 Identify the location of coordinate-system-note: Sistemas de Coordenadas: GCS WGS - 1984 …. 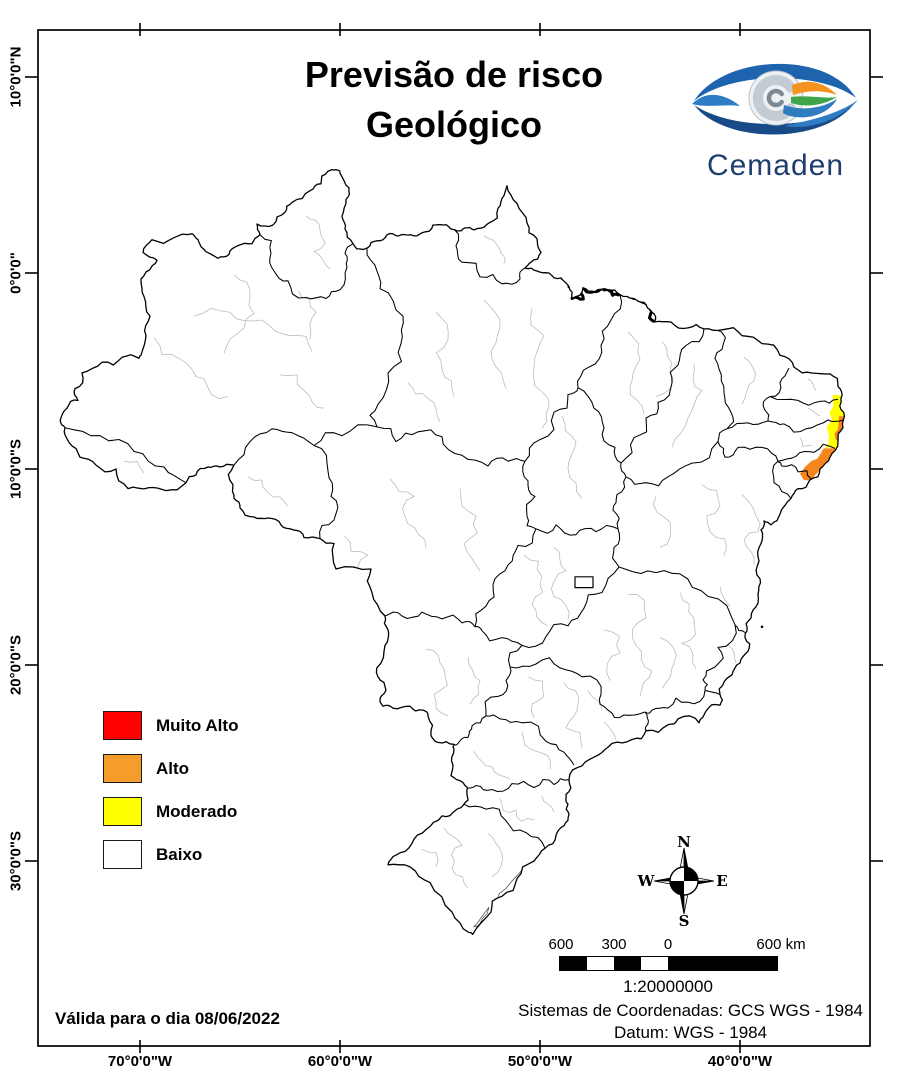
(690, 1022).